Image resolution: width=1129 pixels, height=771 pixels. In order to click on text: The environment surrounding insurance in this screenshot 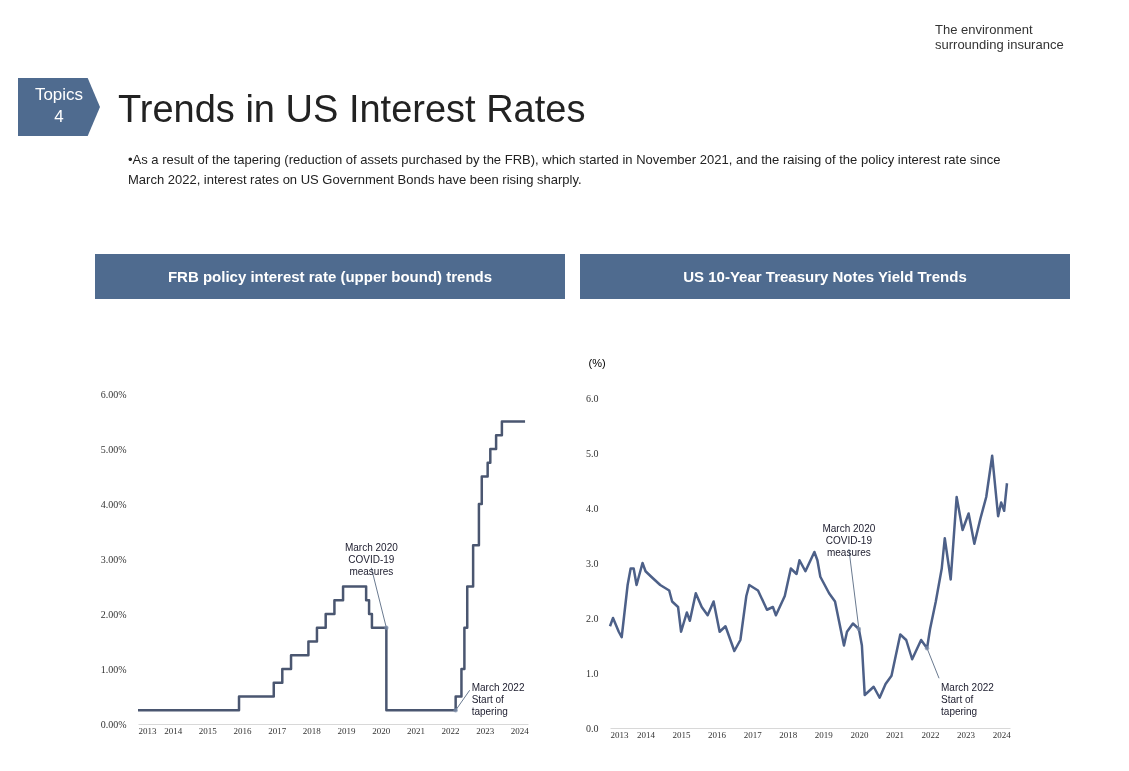, I will do `click(999, 37)`.